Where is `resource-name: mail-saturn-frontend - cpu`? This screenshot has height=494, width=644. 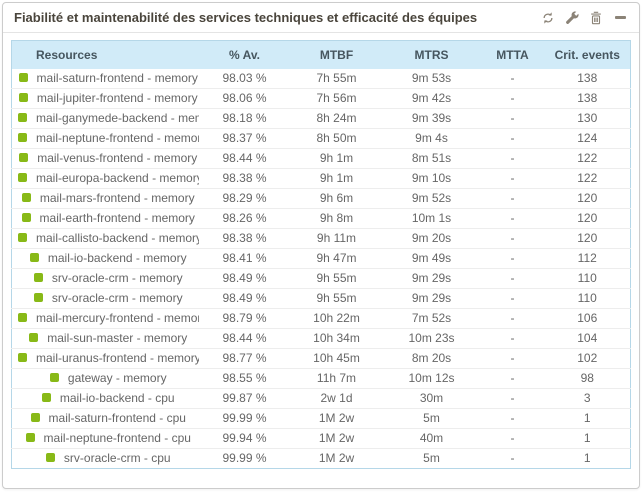 resource-name: mail-saturn-frontend - cpu is located at coordinates (117, 417).